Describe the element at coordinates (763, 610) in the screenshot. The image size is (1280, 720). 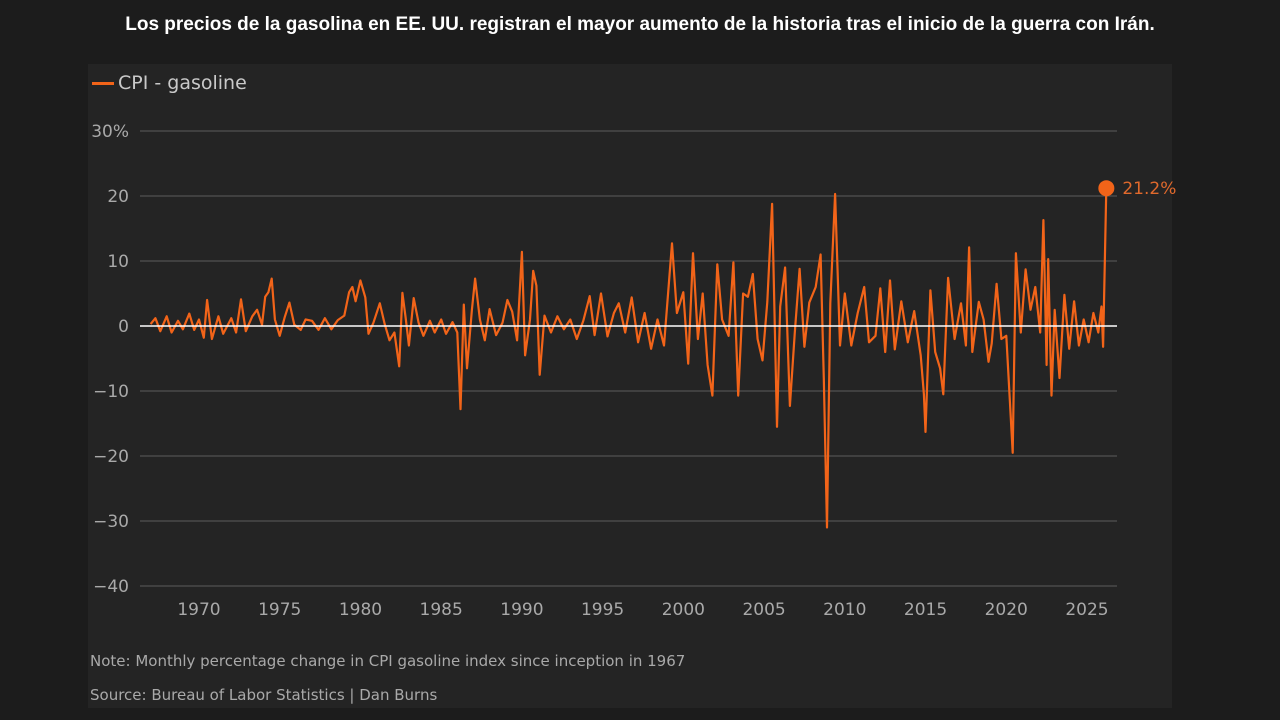
I see `x-tick-label: 2005` at that location.